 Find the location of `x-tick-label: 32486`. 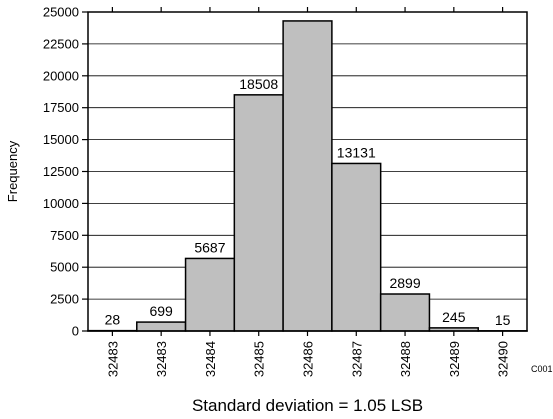

x-tick-label: 32486 is located at coordinates (308, 359).